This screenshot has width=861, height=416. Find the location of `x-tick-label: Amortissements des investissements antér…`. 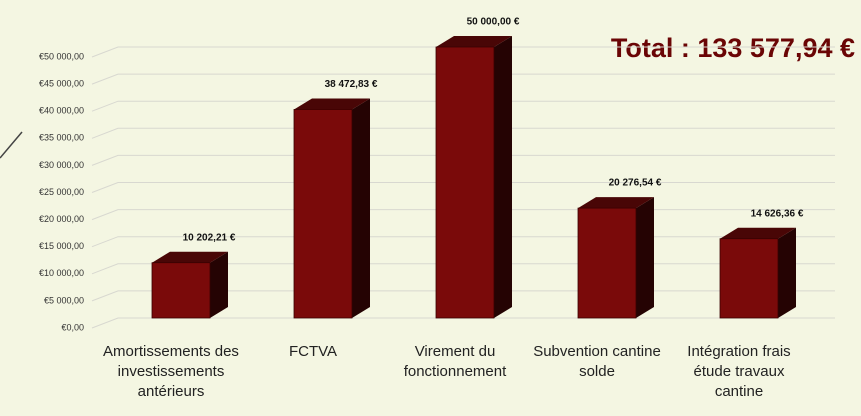

x-tick-label: Amortissements des investissements antér… is located at coordinates (171, 371).